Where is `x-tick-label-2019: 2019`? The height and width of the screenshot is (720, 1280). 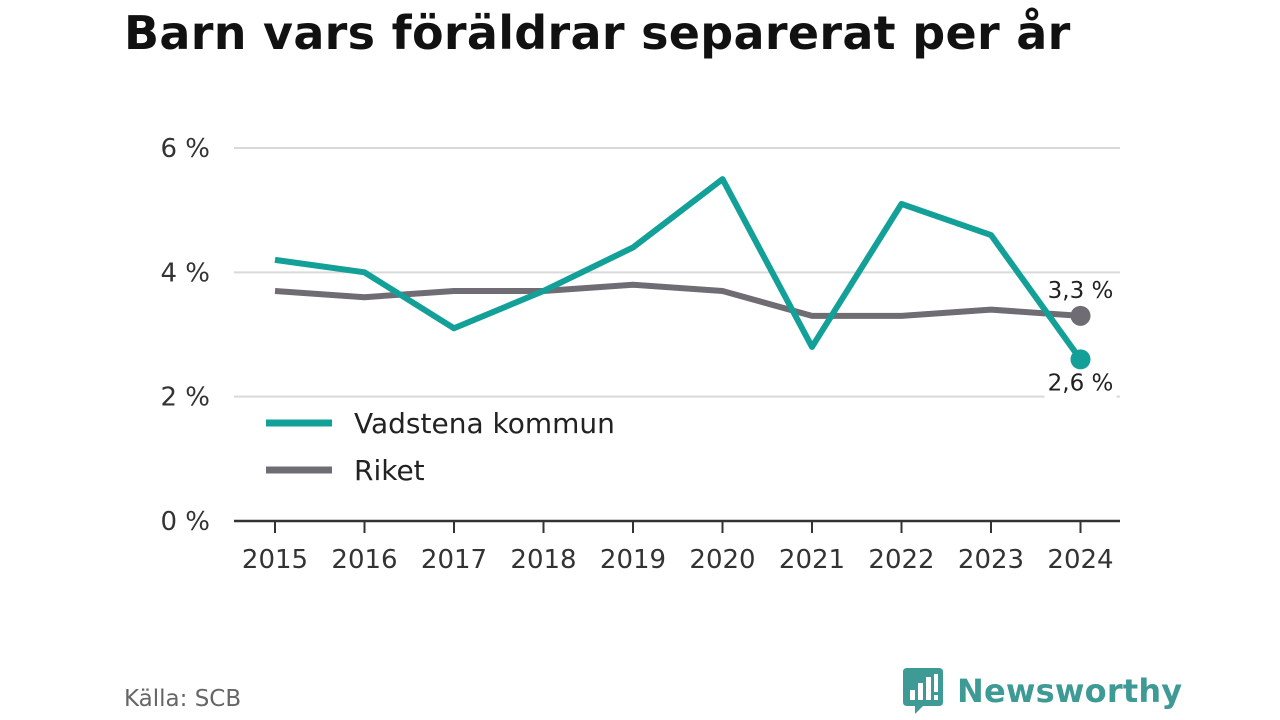
x-tick-label-2019: 2019 is located at coordinates (633, 560).